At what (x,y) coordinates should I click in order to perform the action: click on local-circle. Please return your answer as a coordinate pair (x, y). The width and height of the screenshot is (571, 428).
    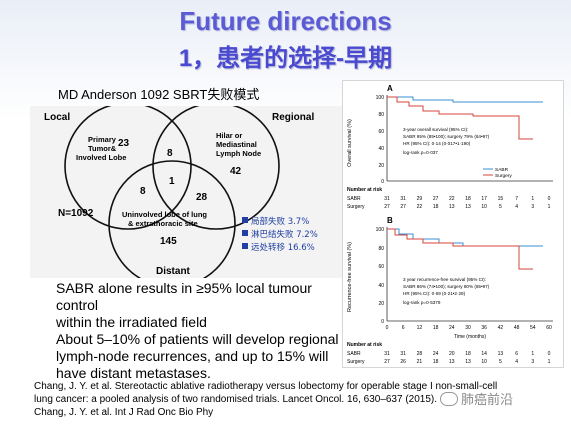
    Looking at the image, I should click on (128, 168).